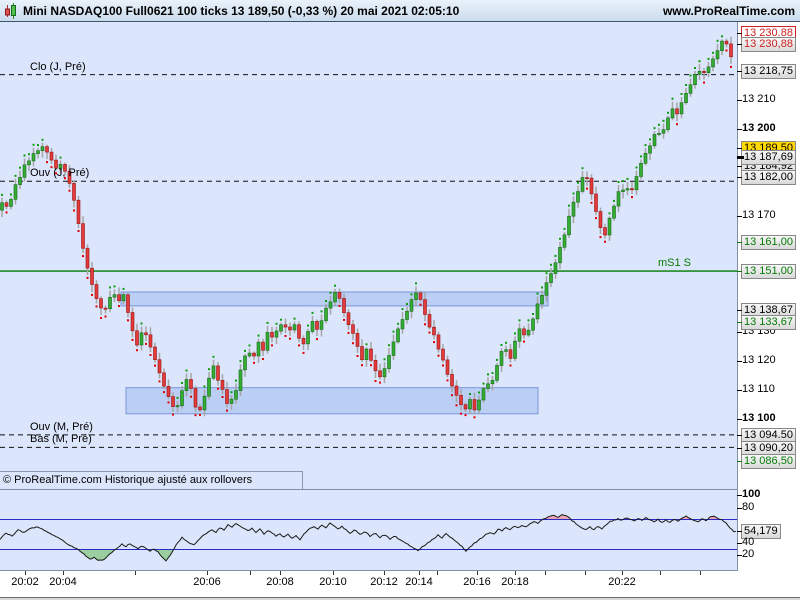  Describe the element at coordinates (768, 461) in the screenshot. I see `price-axis-label: 13 086,50` at that location.